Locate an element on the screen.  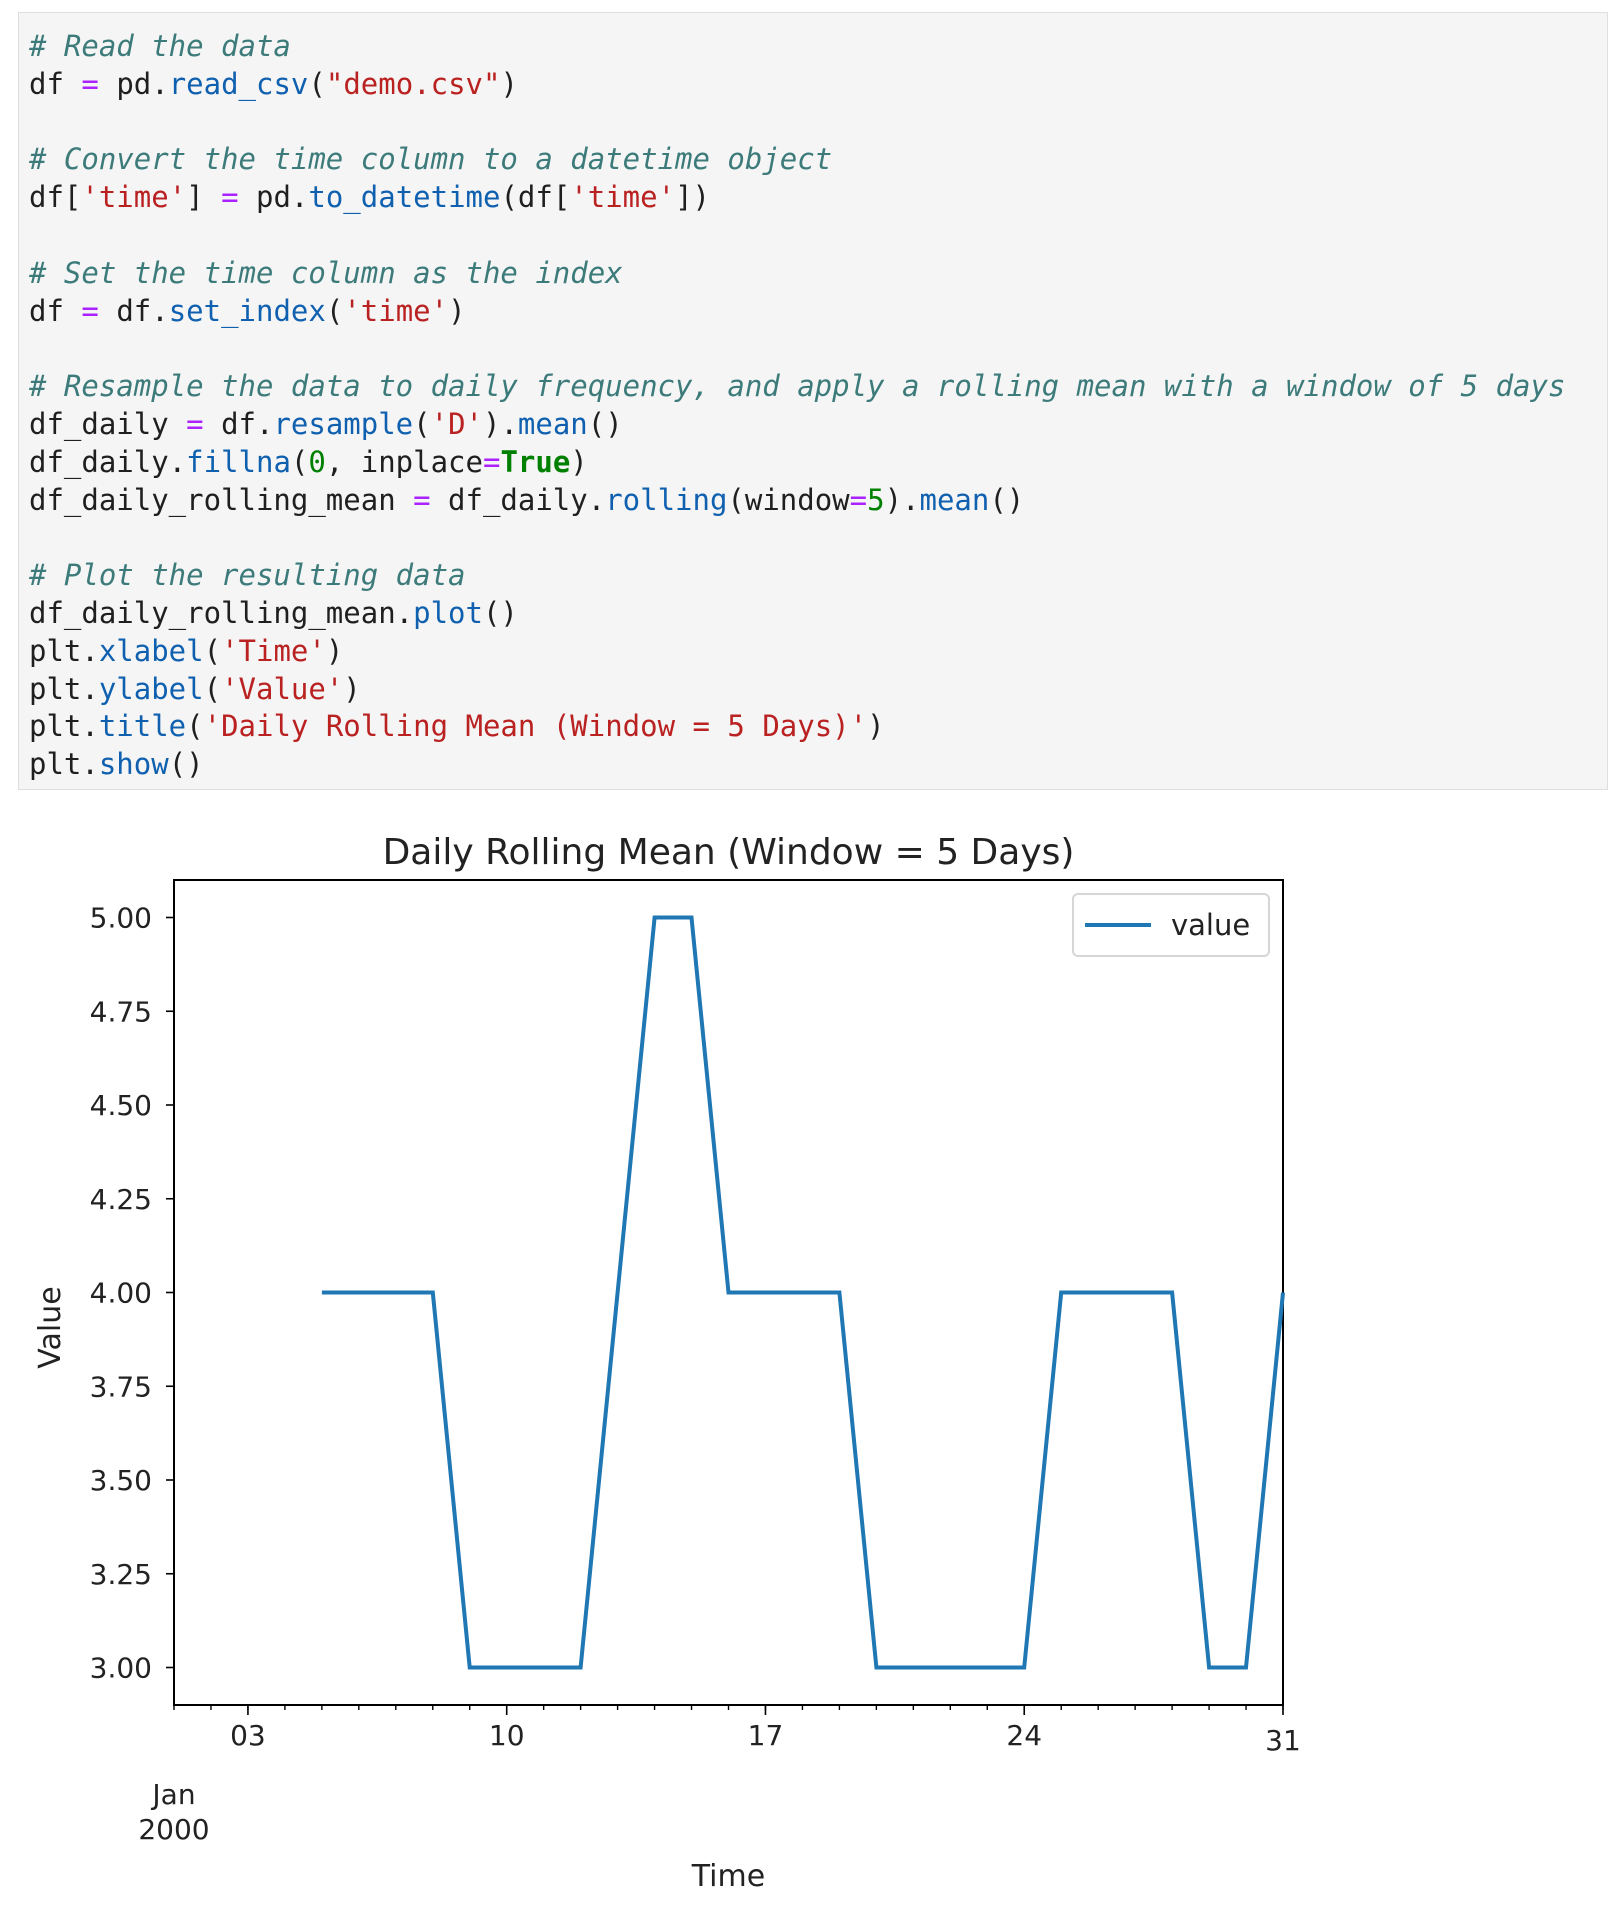
legend-label: value is located at coordinates (1210, 925).